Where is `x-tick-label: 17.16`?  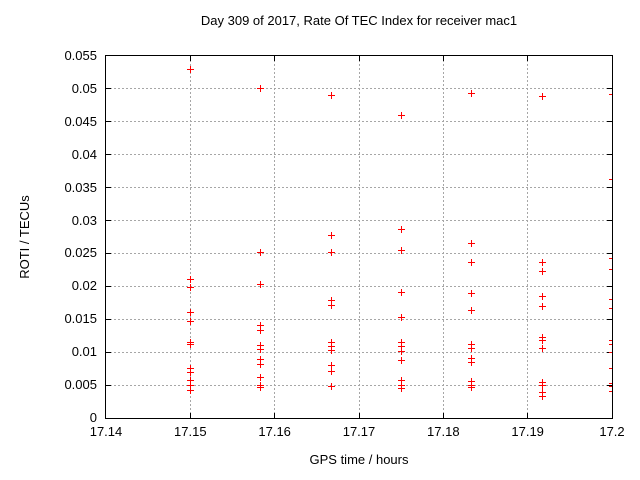
x-tick-label: 17.16 is located at coordinates (274, 431).